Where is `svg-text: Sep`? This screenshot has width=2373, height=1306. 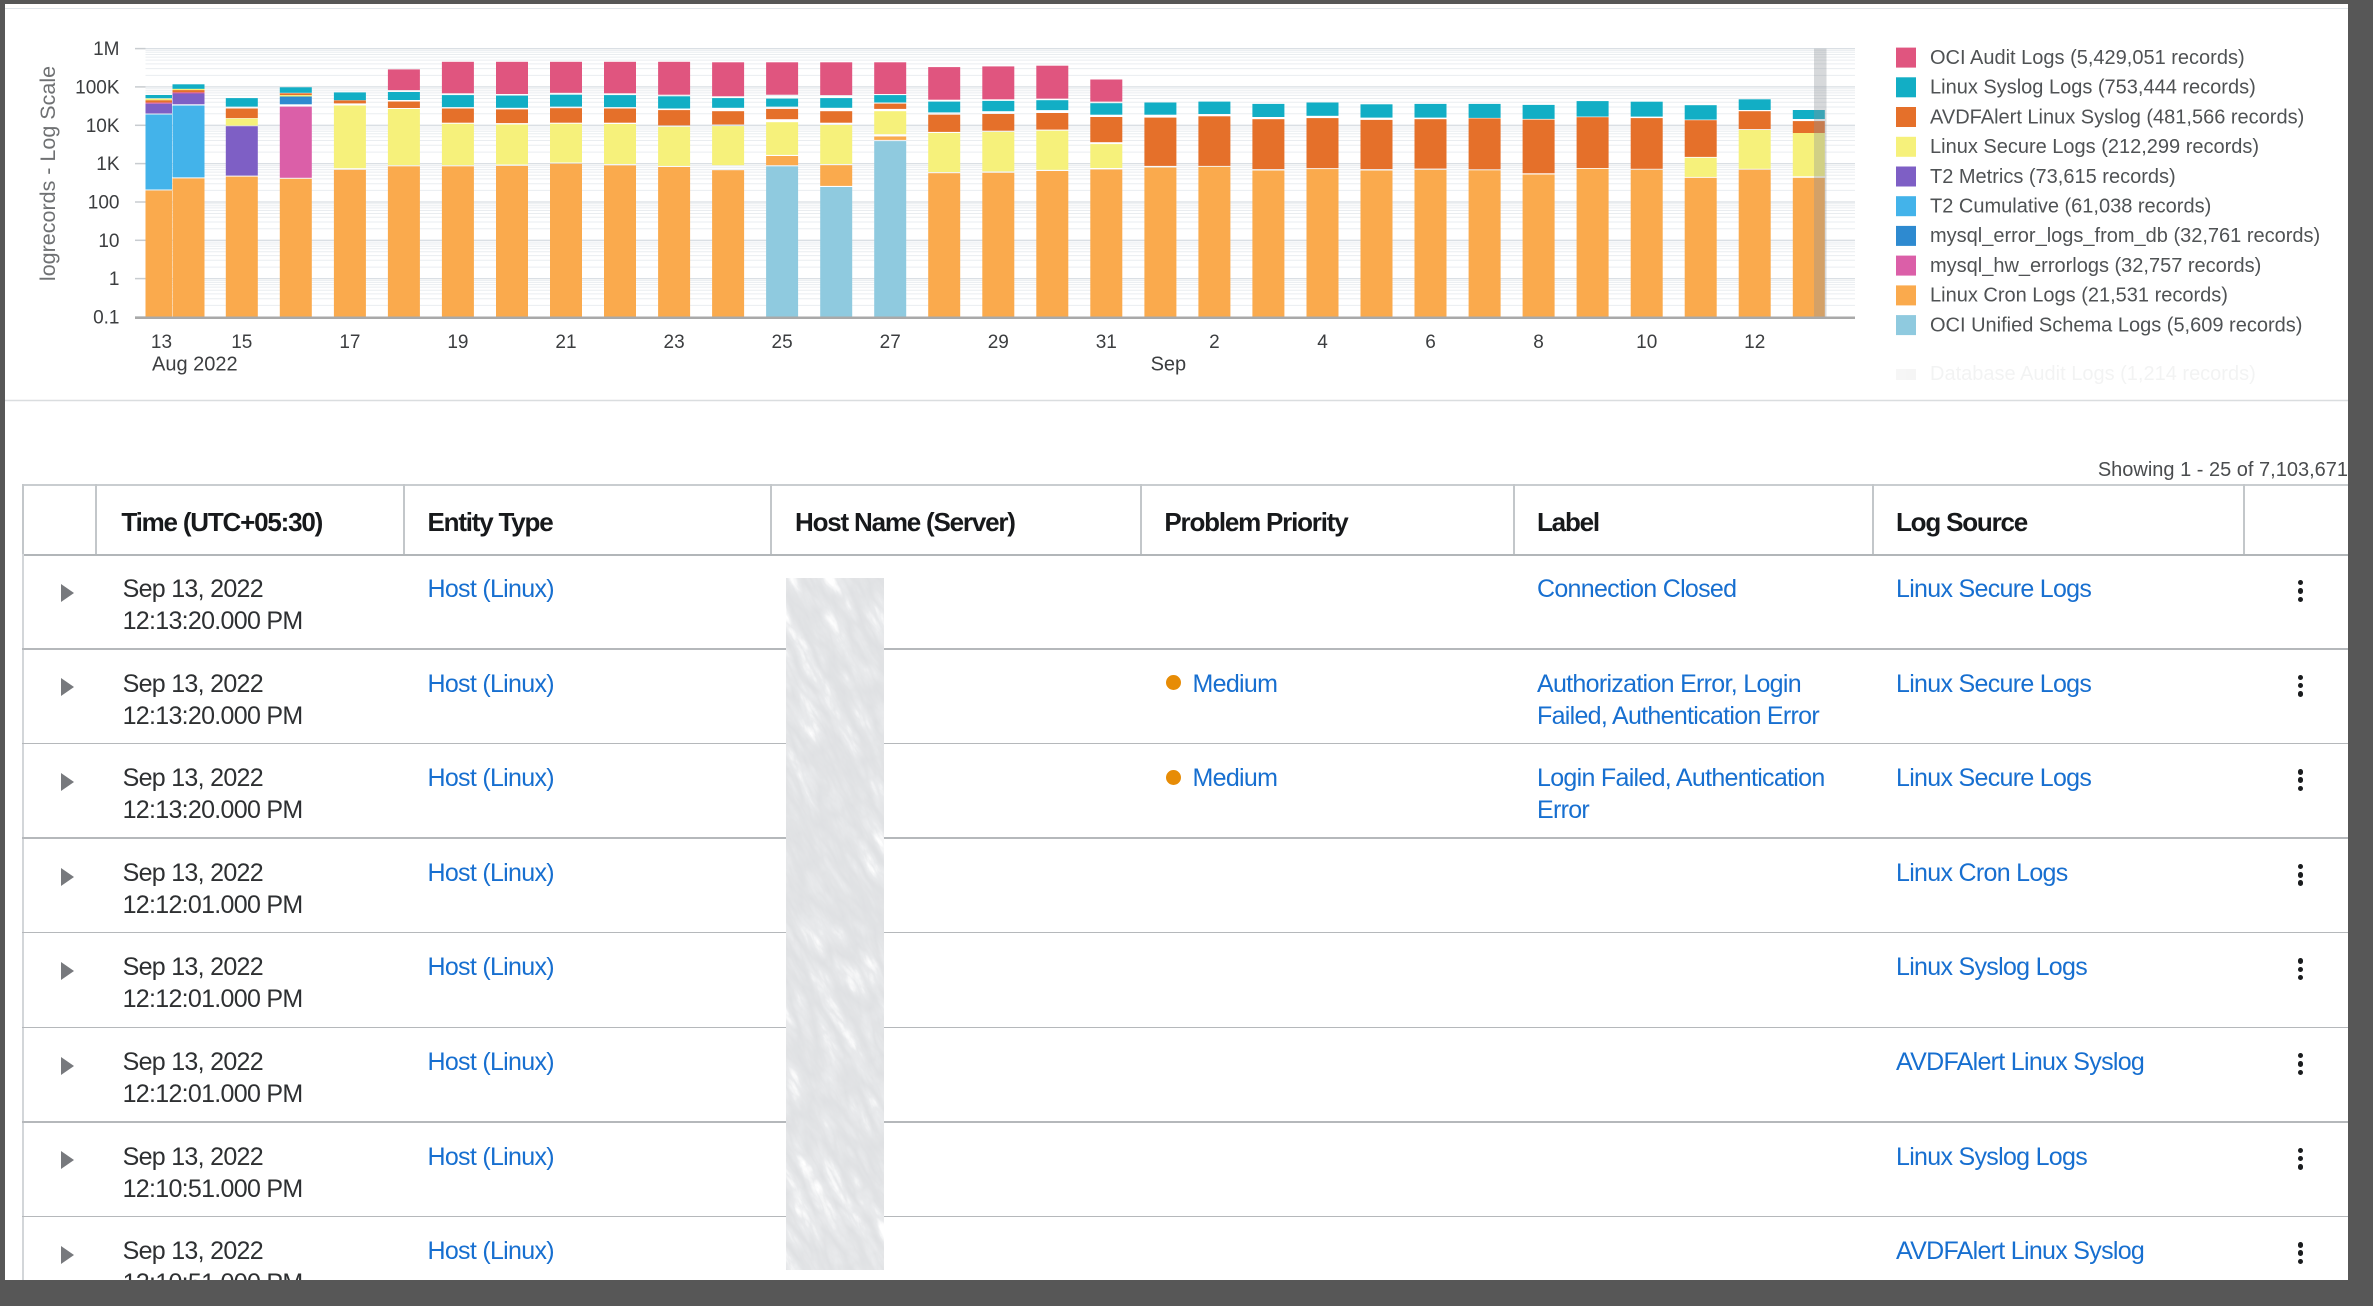
svg-text: Sep is located at coordinates (1169, 364).